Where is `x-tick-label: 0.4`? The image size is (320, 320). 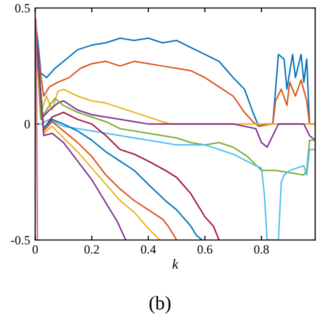 x-tick-label: 0.4 is located at coordinates (148, 249).